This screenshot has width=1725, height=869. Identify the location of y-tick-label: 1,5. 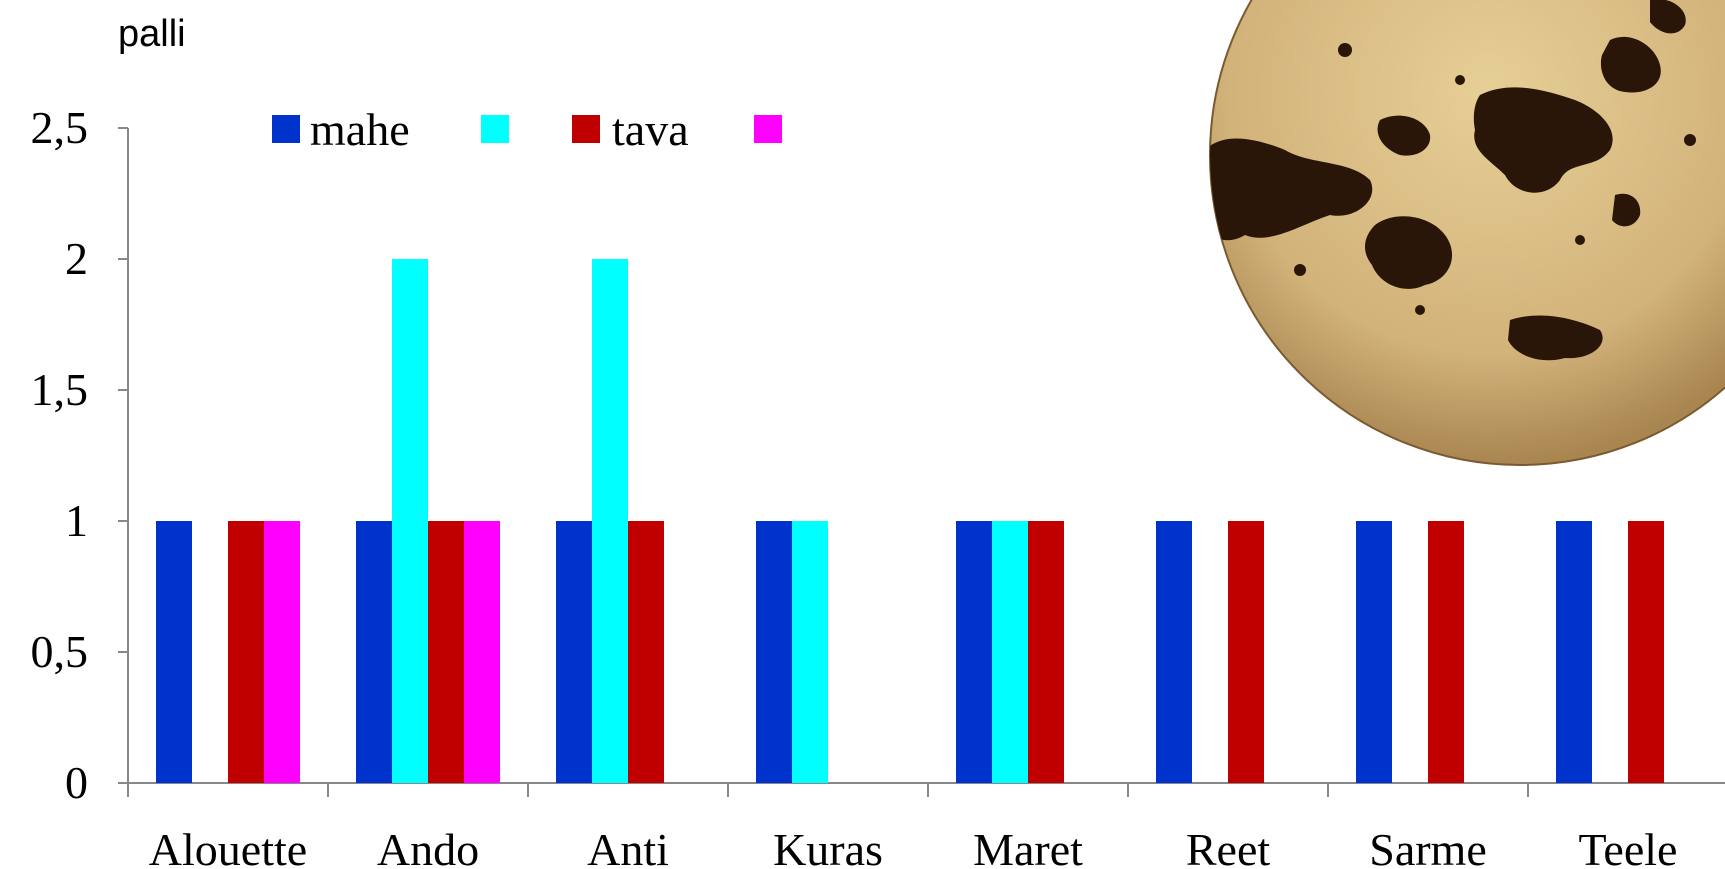
(60, 389).